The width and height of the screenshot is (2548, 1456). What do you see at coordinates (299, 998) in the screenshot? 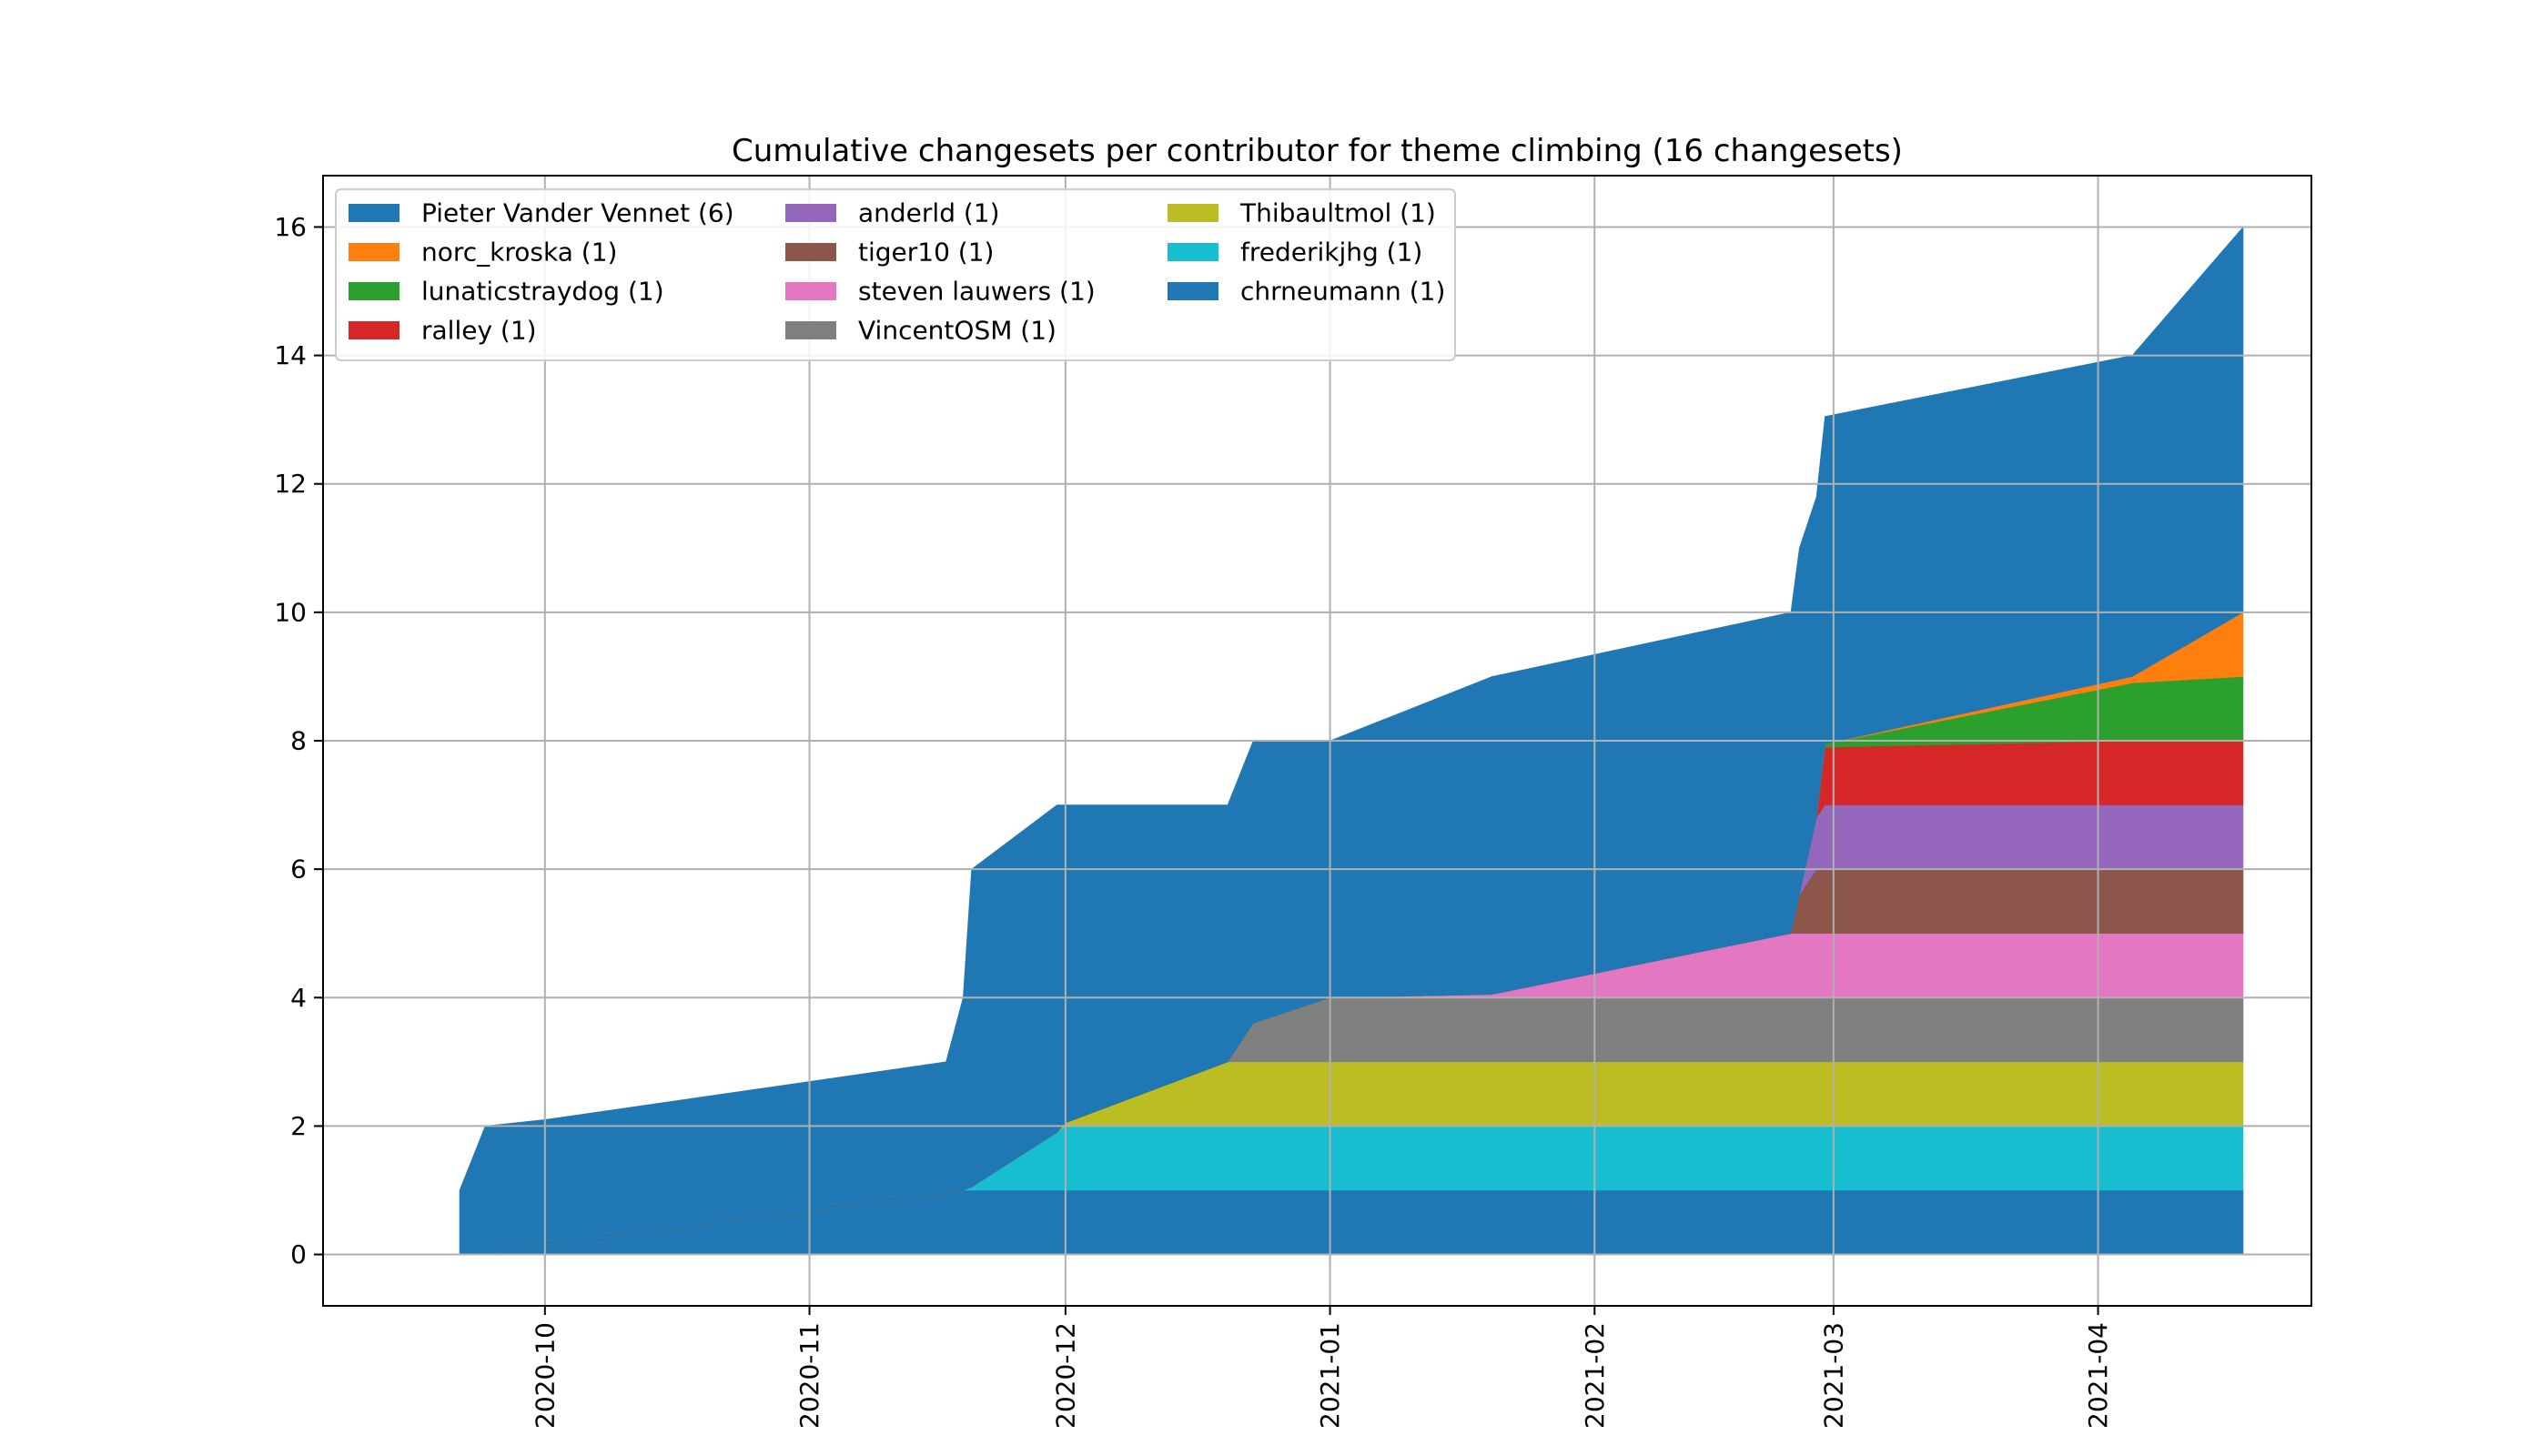
I see `y-tick-label: 4` at bounding box center [299, 998].